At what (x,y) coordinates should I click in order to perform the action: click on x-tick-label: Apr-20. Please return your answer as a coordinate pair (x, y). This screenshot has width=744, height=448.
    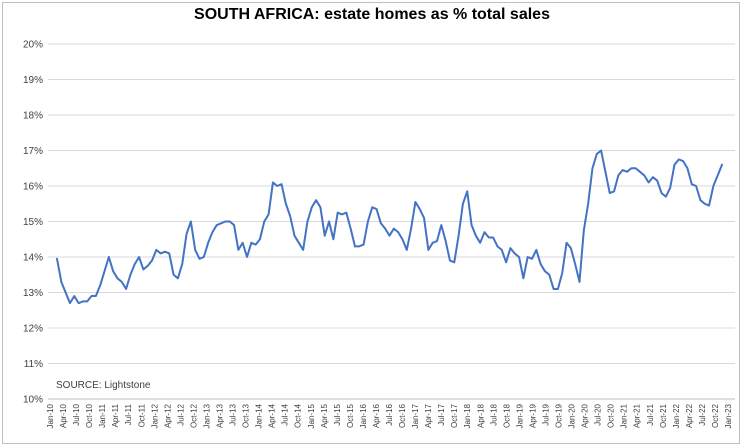
    Looking at the image, I should click on (585, 415).